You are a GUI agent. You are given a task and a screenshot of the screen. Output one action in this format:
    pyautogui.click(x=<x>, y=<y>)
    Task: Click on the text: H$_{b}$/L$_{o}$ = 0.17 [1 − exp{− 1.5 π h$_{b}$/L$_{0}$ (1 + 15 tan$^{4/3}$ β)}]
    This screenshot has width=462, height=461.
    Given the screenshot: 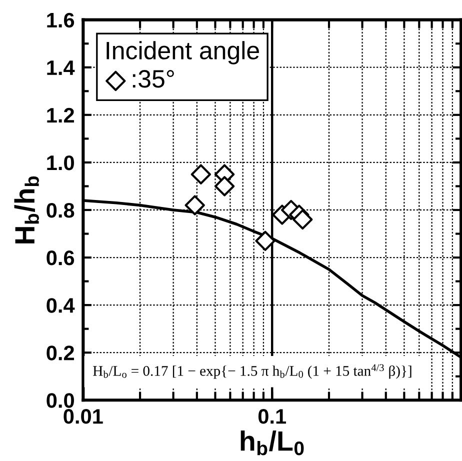 What is the action you would take?
    pyautogui.click(x=252, y=371)
    